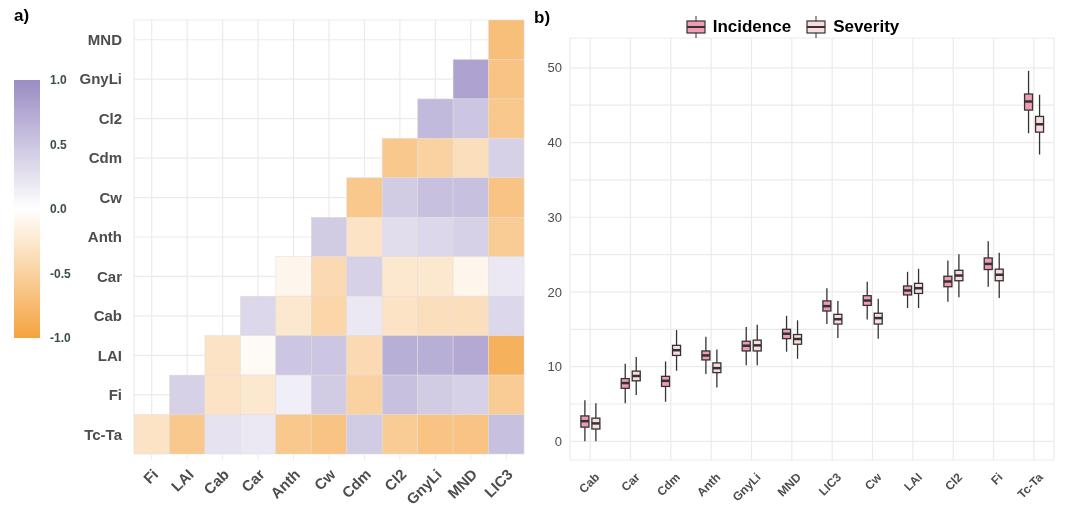 This screenshot has height=524, width=1068. I want to click on y-tick-label: 30, so click(554, 217).